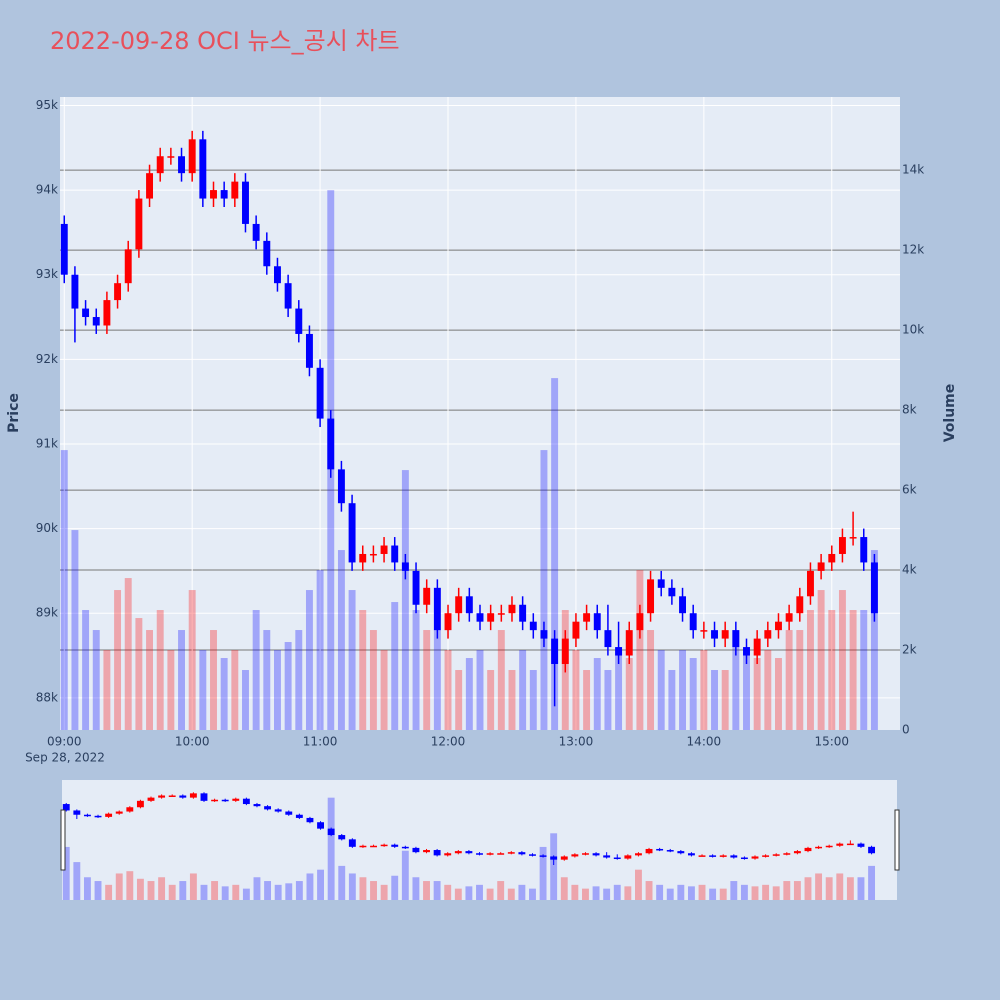 The image size is (1000, 1000). Describe the element at coordinates (14, 413) in the screenshot. I see `y-axis-title: Price` at that location.